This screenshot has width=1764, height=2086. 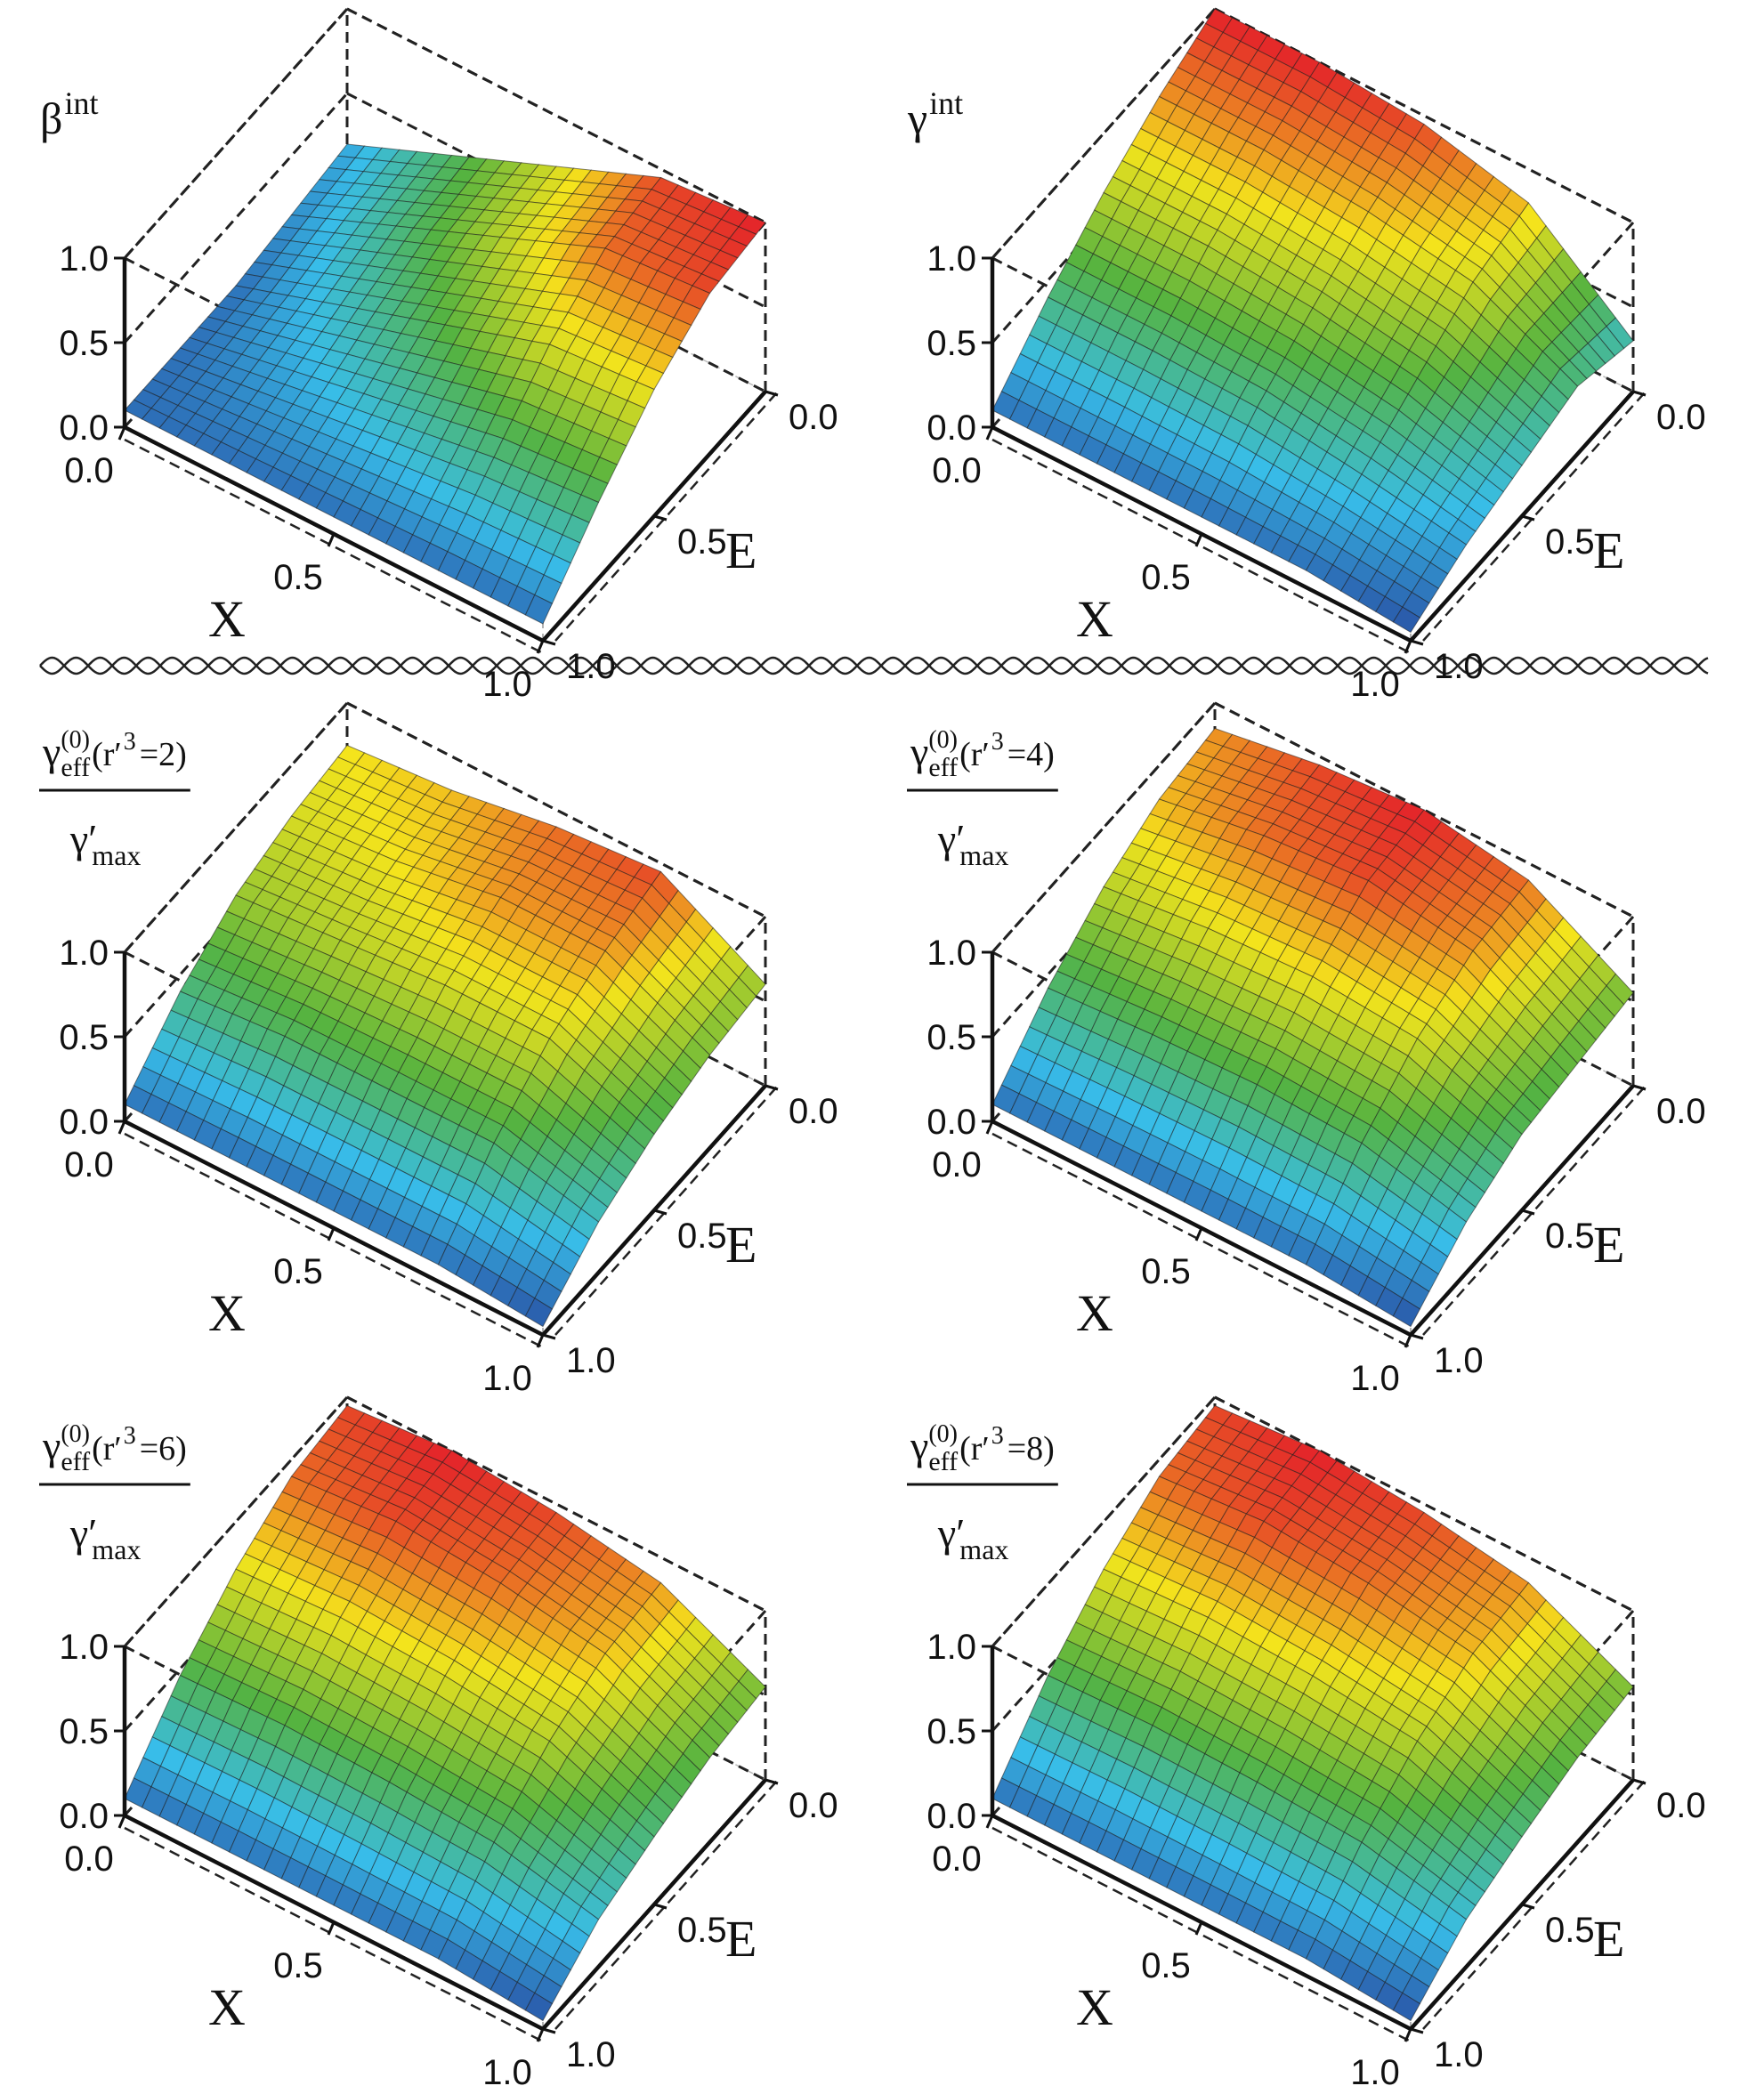 What do you see at coordinates (163, 1449) in the screenshot?
I see `title-argument-end: =6)` at bounding box center [163, 1449].